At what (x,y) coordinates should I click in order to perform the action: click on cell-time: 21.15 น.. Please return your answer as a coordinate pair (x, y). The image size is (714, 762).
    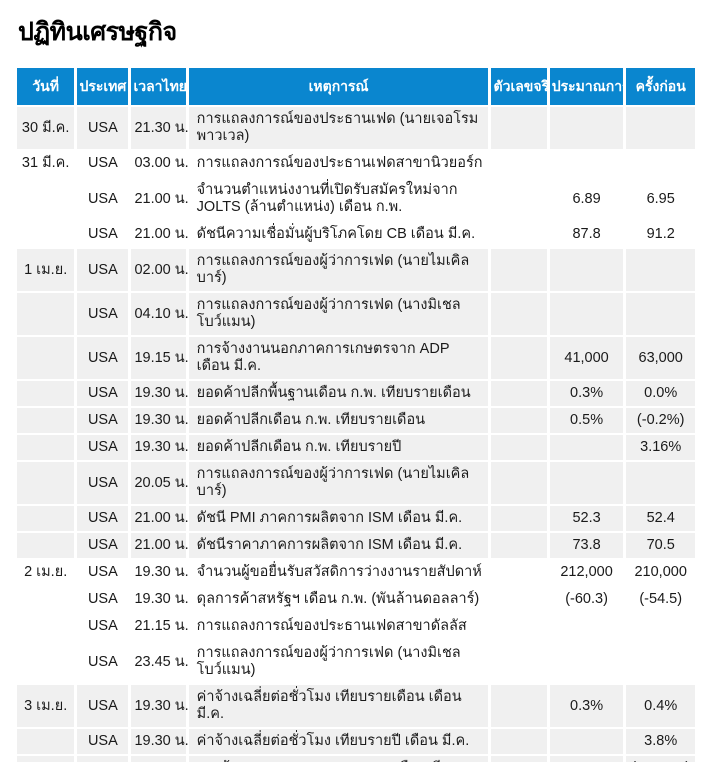
    Looking at the image, I should click on (160, 626).